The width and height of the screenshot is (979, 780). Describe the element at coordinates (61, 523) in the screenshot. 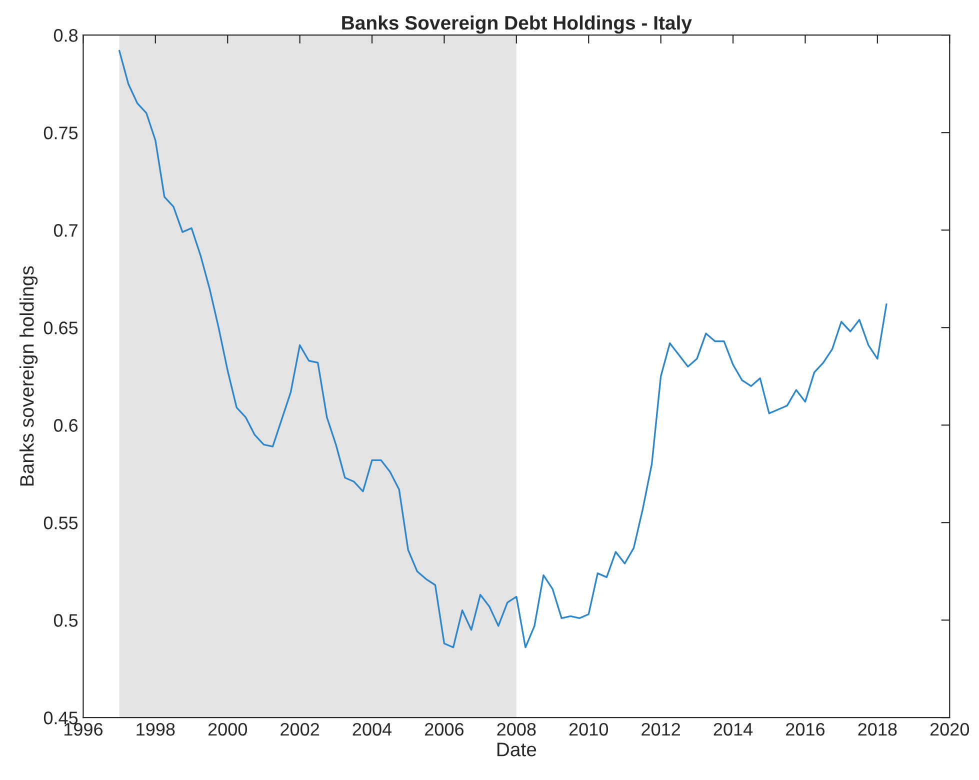

I see `y-tick-label: 0.55` at that location.